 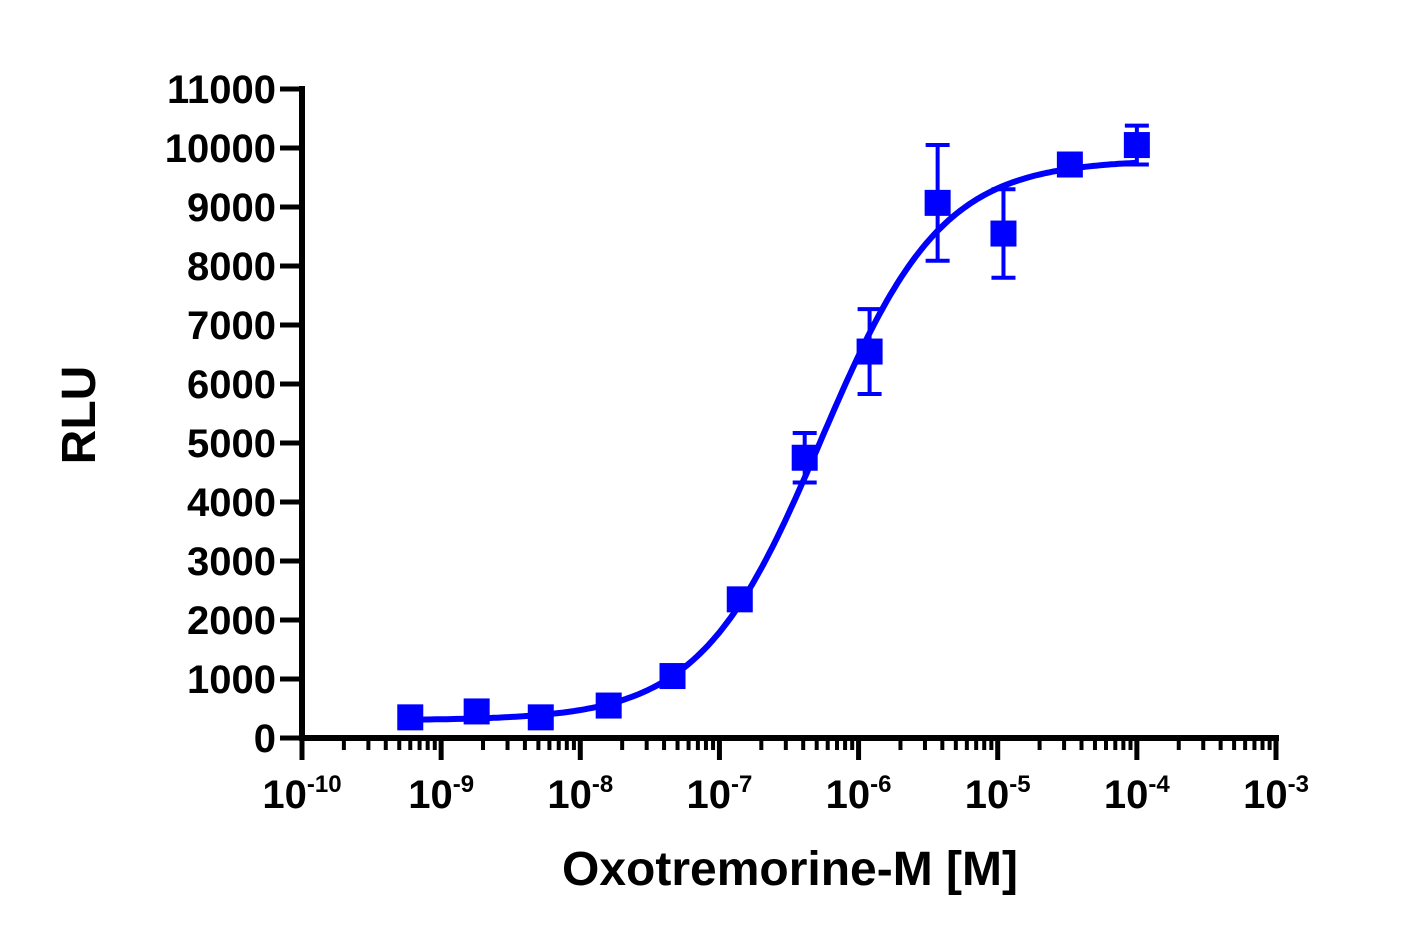 I want to click on y-tick-label: 10000, so click(x=220, y=149).